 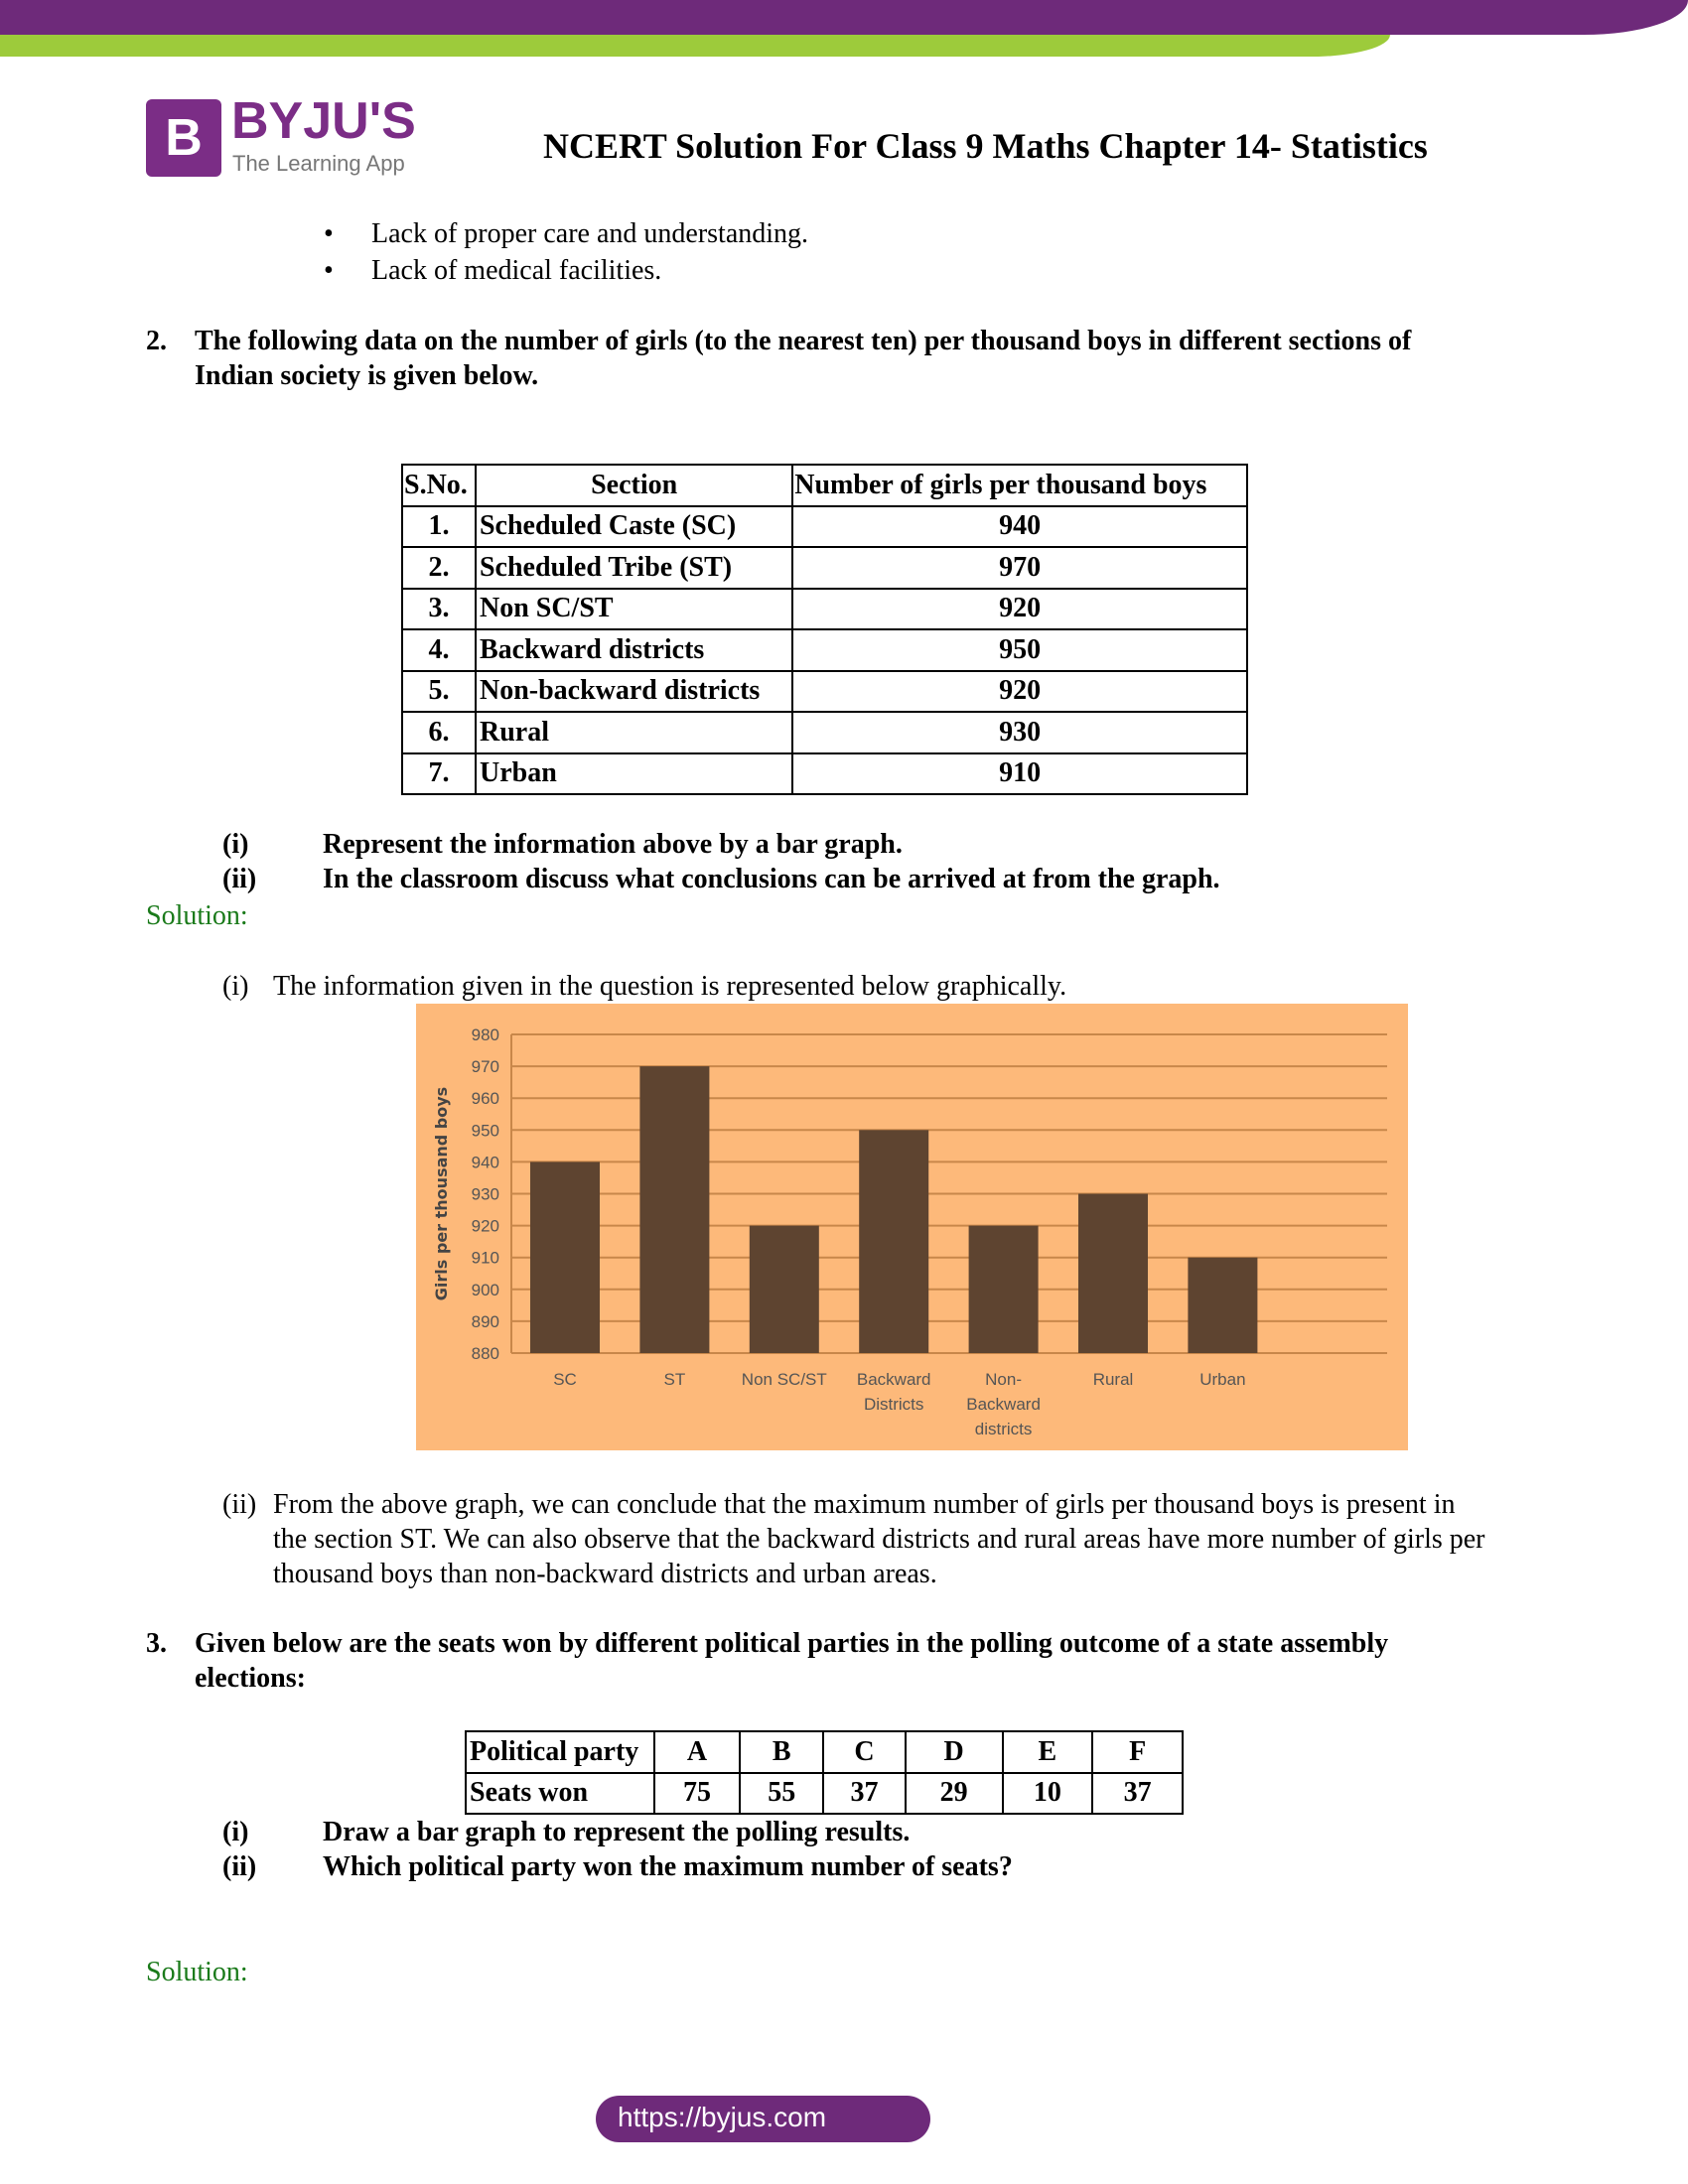 I want to click on table-row: Political party A B C D E F, so click(x=824, y=1752).